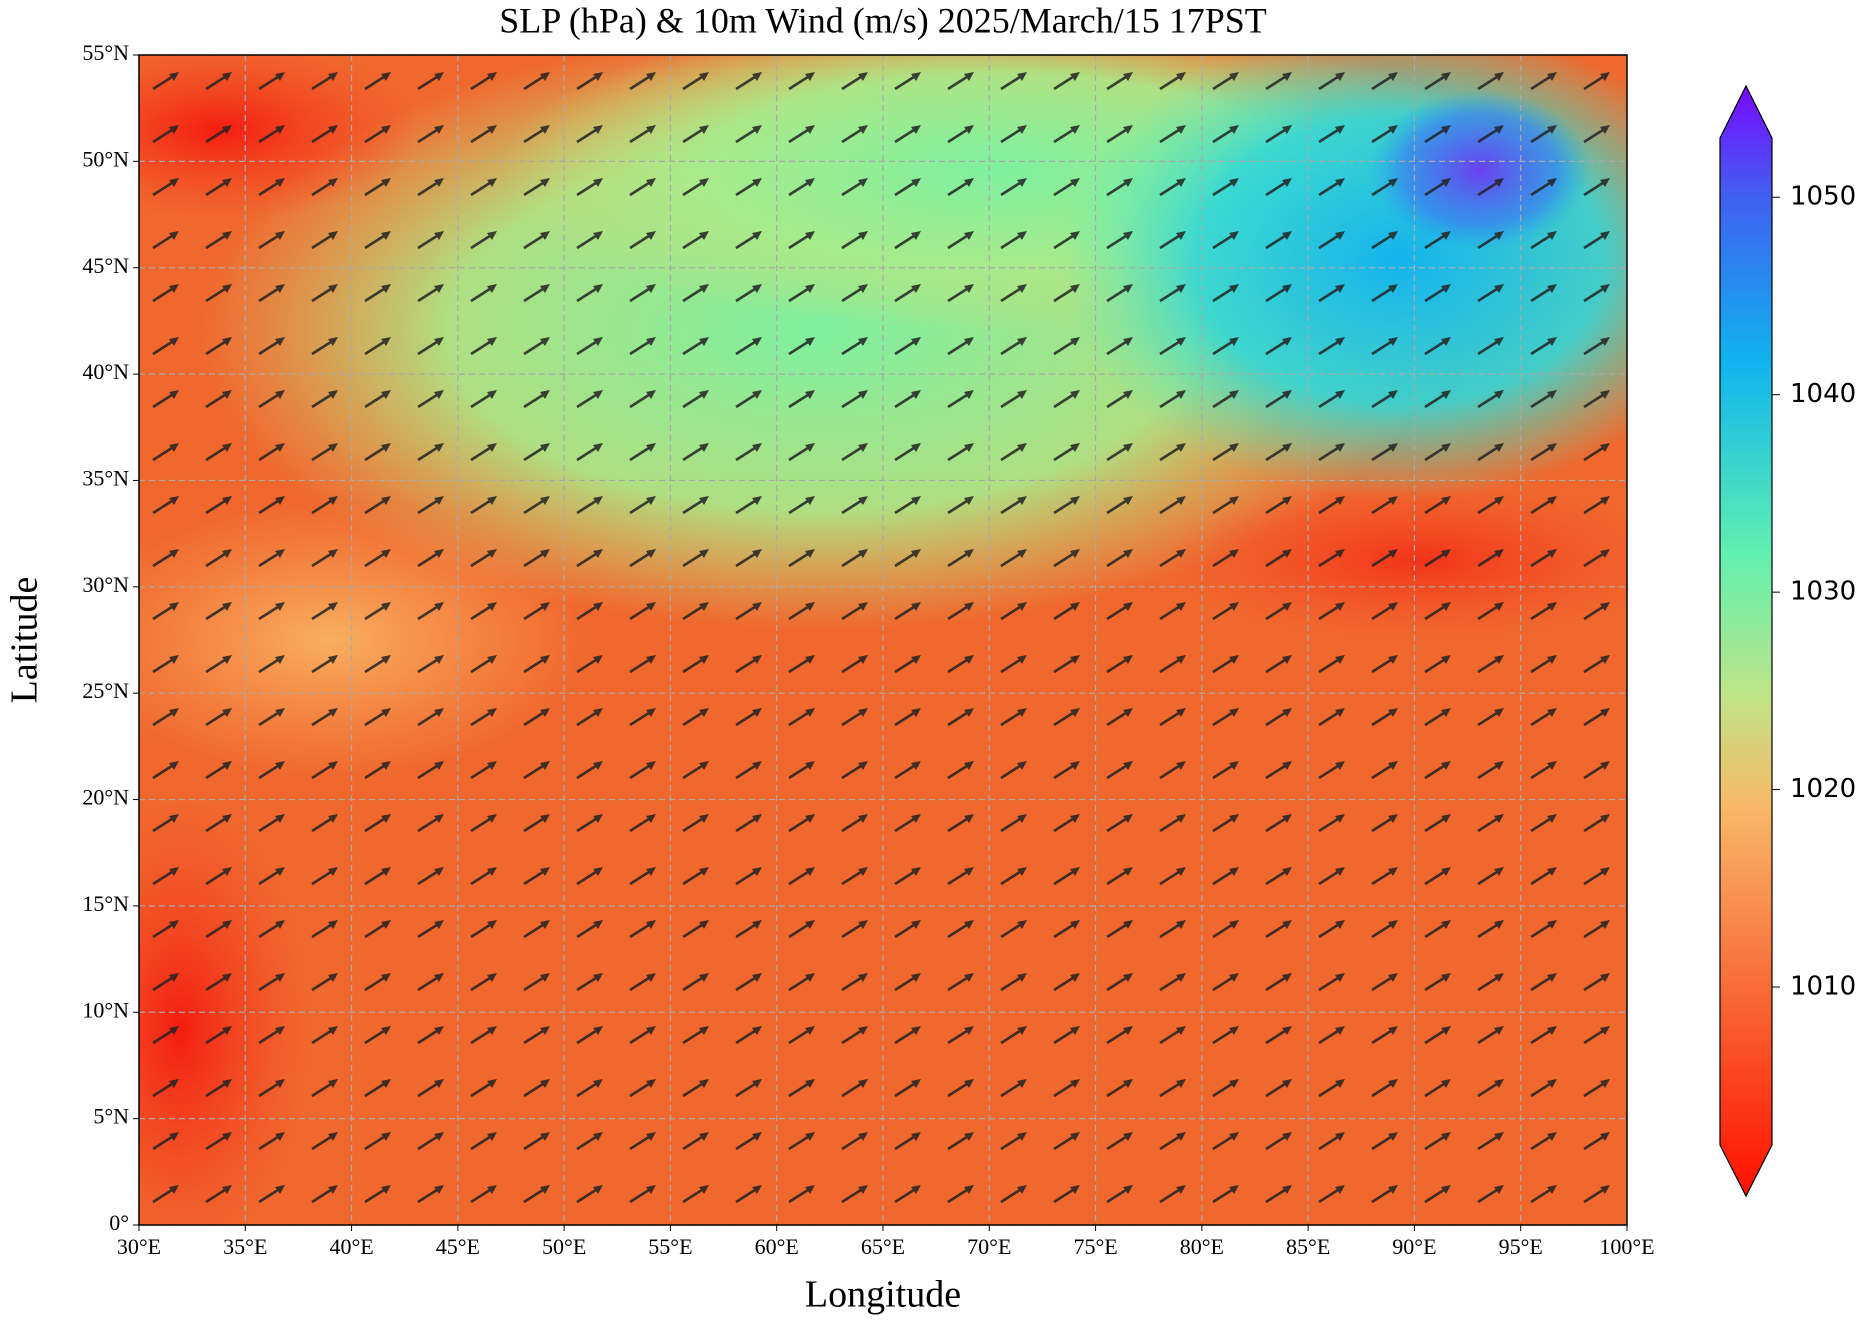  Describe the element at coordinates (1823, 197) in the screenshot. I see `colorbar-tick-label: 1050` at that location.